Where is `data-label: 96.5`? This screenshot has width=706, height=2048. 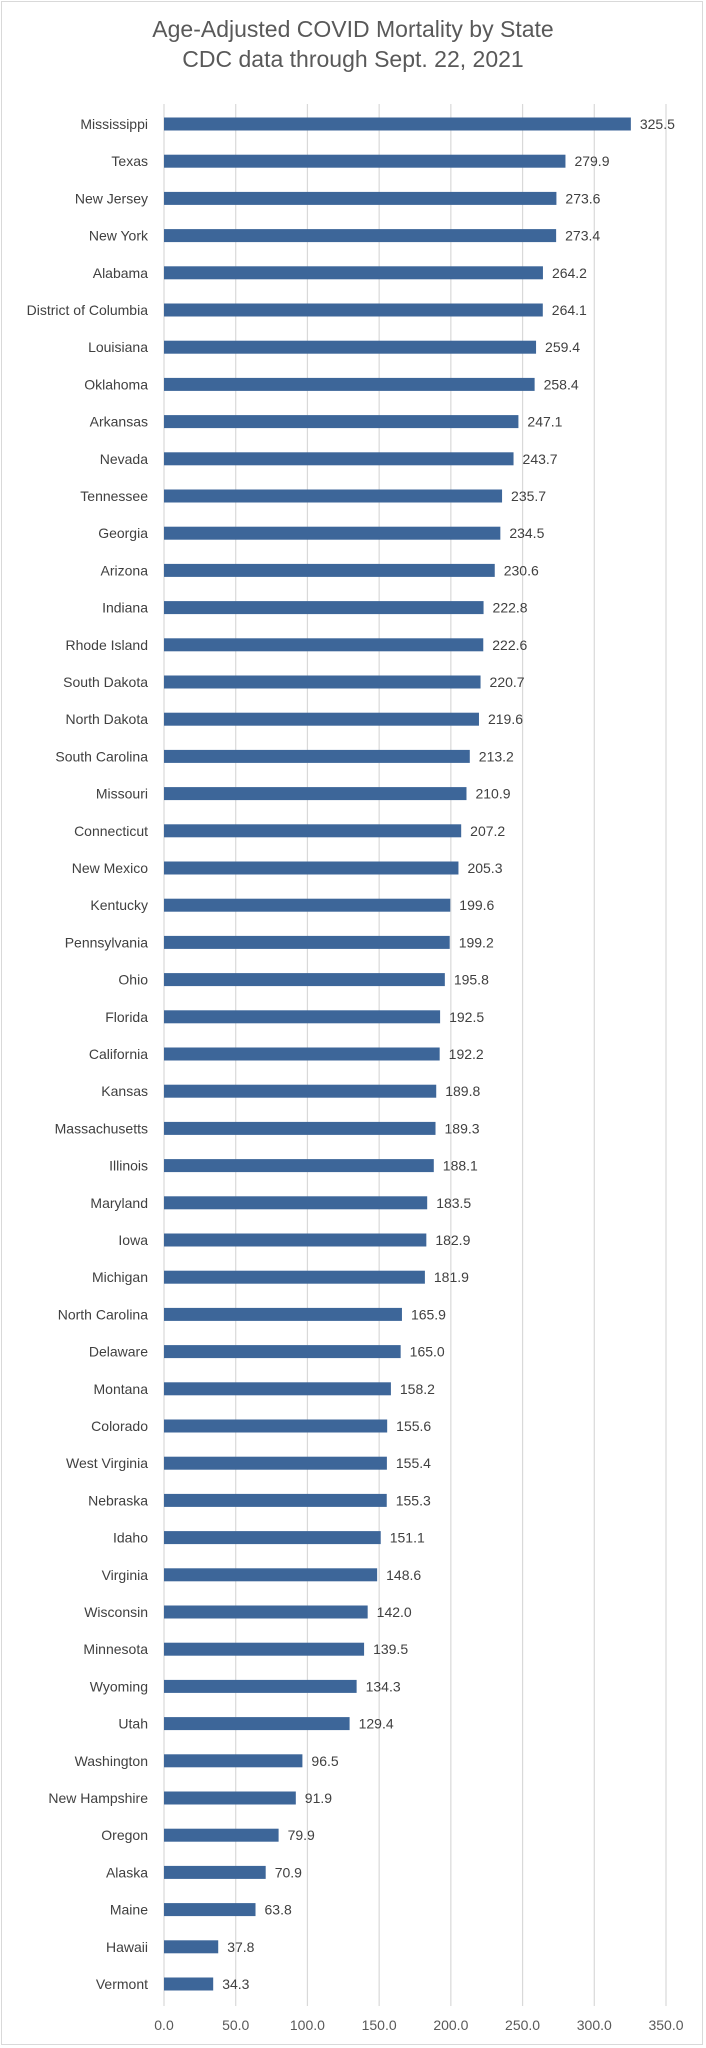 data-label: 96.5 is located at coordinates (324, 1761).